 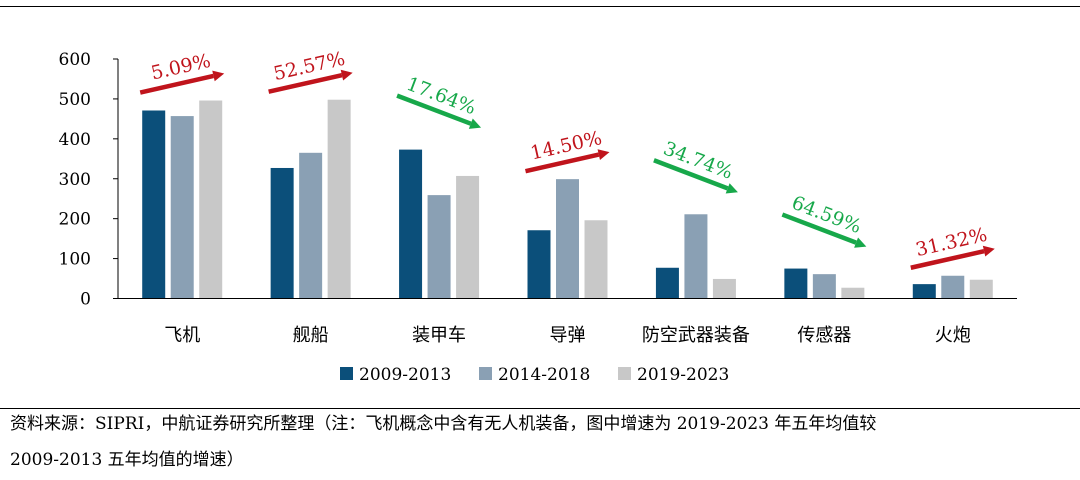 I want to click on x-tick-label: 装甲车, so click(x=439, y=335).